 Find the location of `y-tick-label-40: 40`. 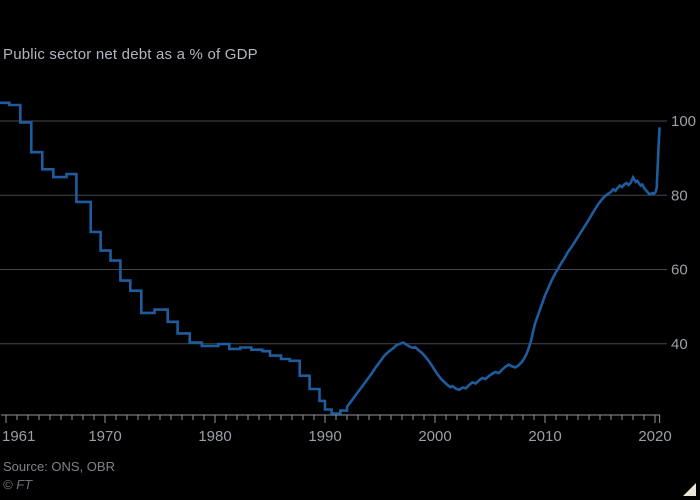

y-tick-label-40: 40 is located at coordinates (679, 344).